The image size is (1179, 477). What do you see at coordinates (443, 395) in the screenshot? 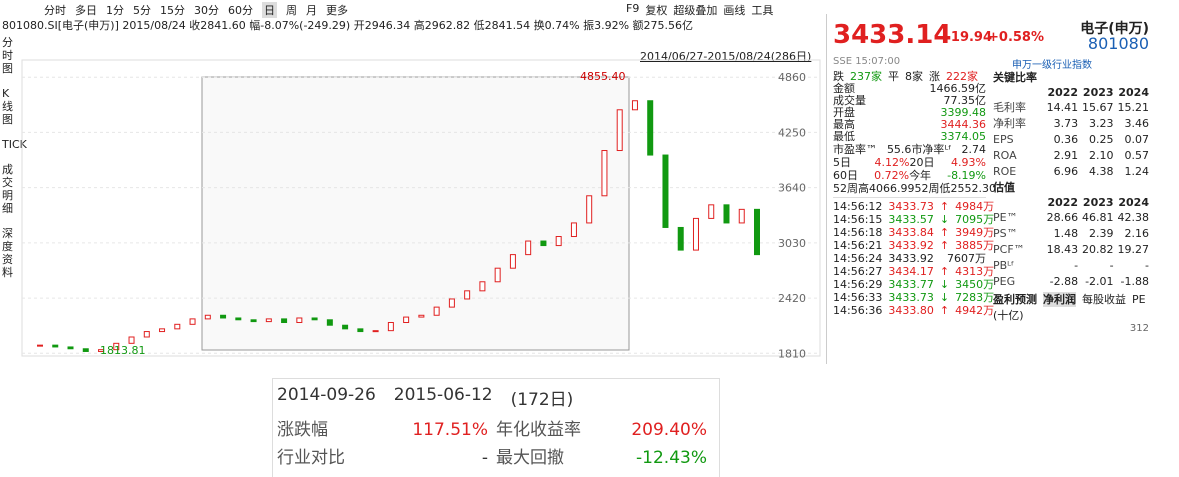
I see `popup-end: 2015-06-12` at bounding box center [443, 395].